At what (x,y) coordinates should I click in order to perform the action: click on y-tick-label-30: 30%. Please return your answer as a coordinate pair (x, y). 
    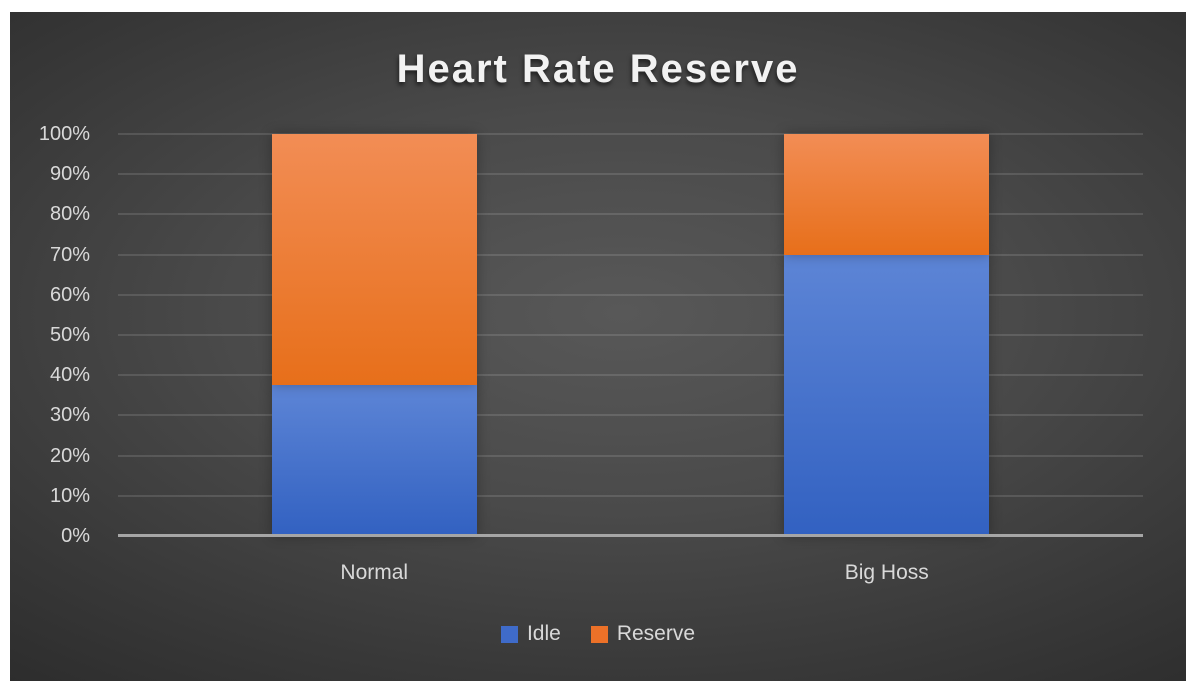
    Looking at the image, I should click on (69, 415).